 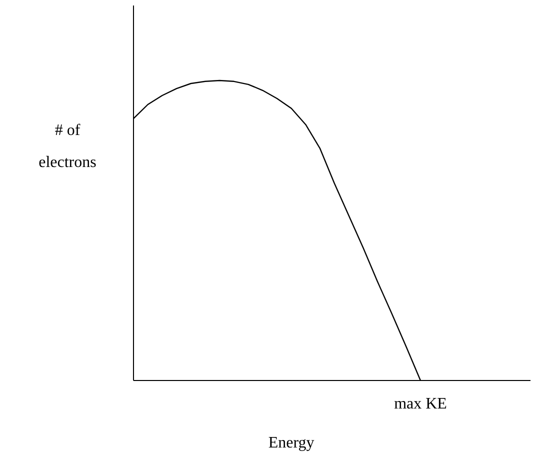 I want to click on y-axis-title: # of electrons, so click(x=67, y=147).